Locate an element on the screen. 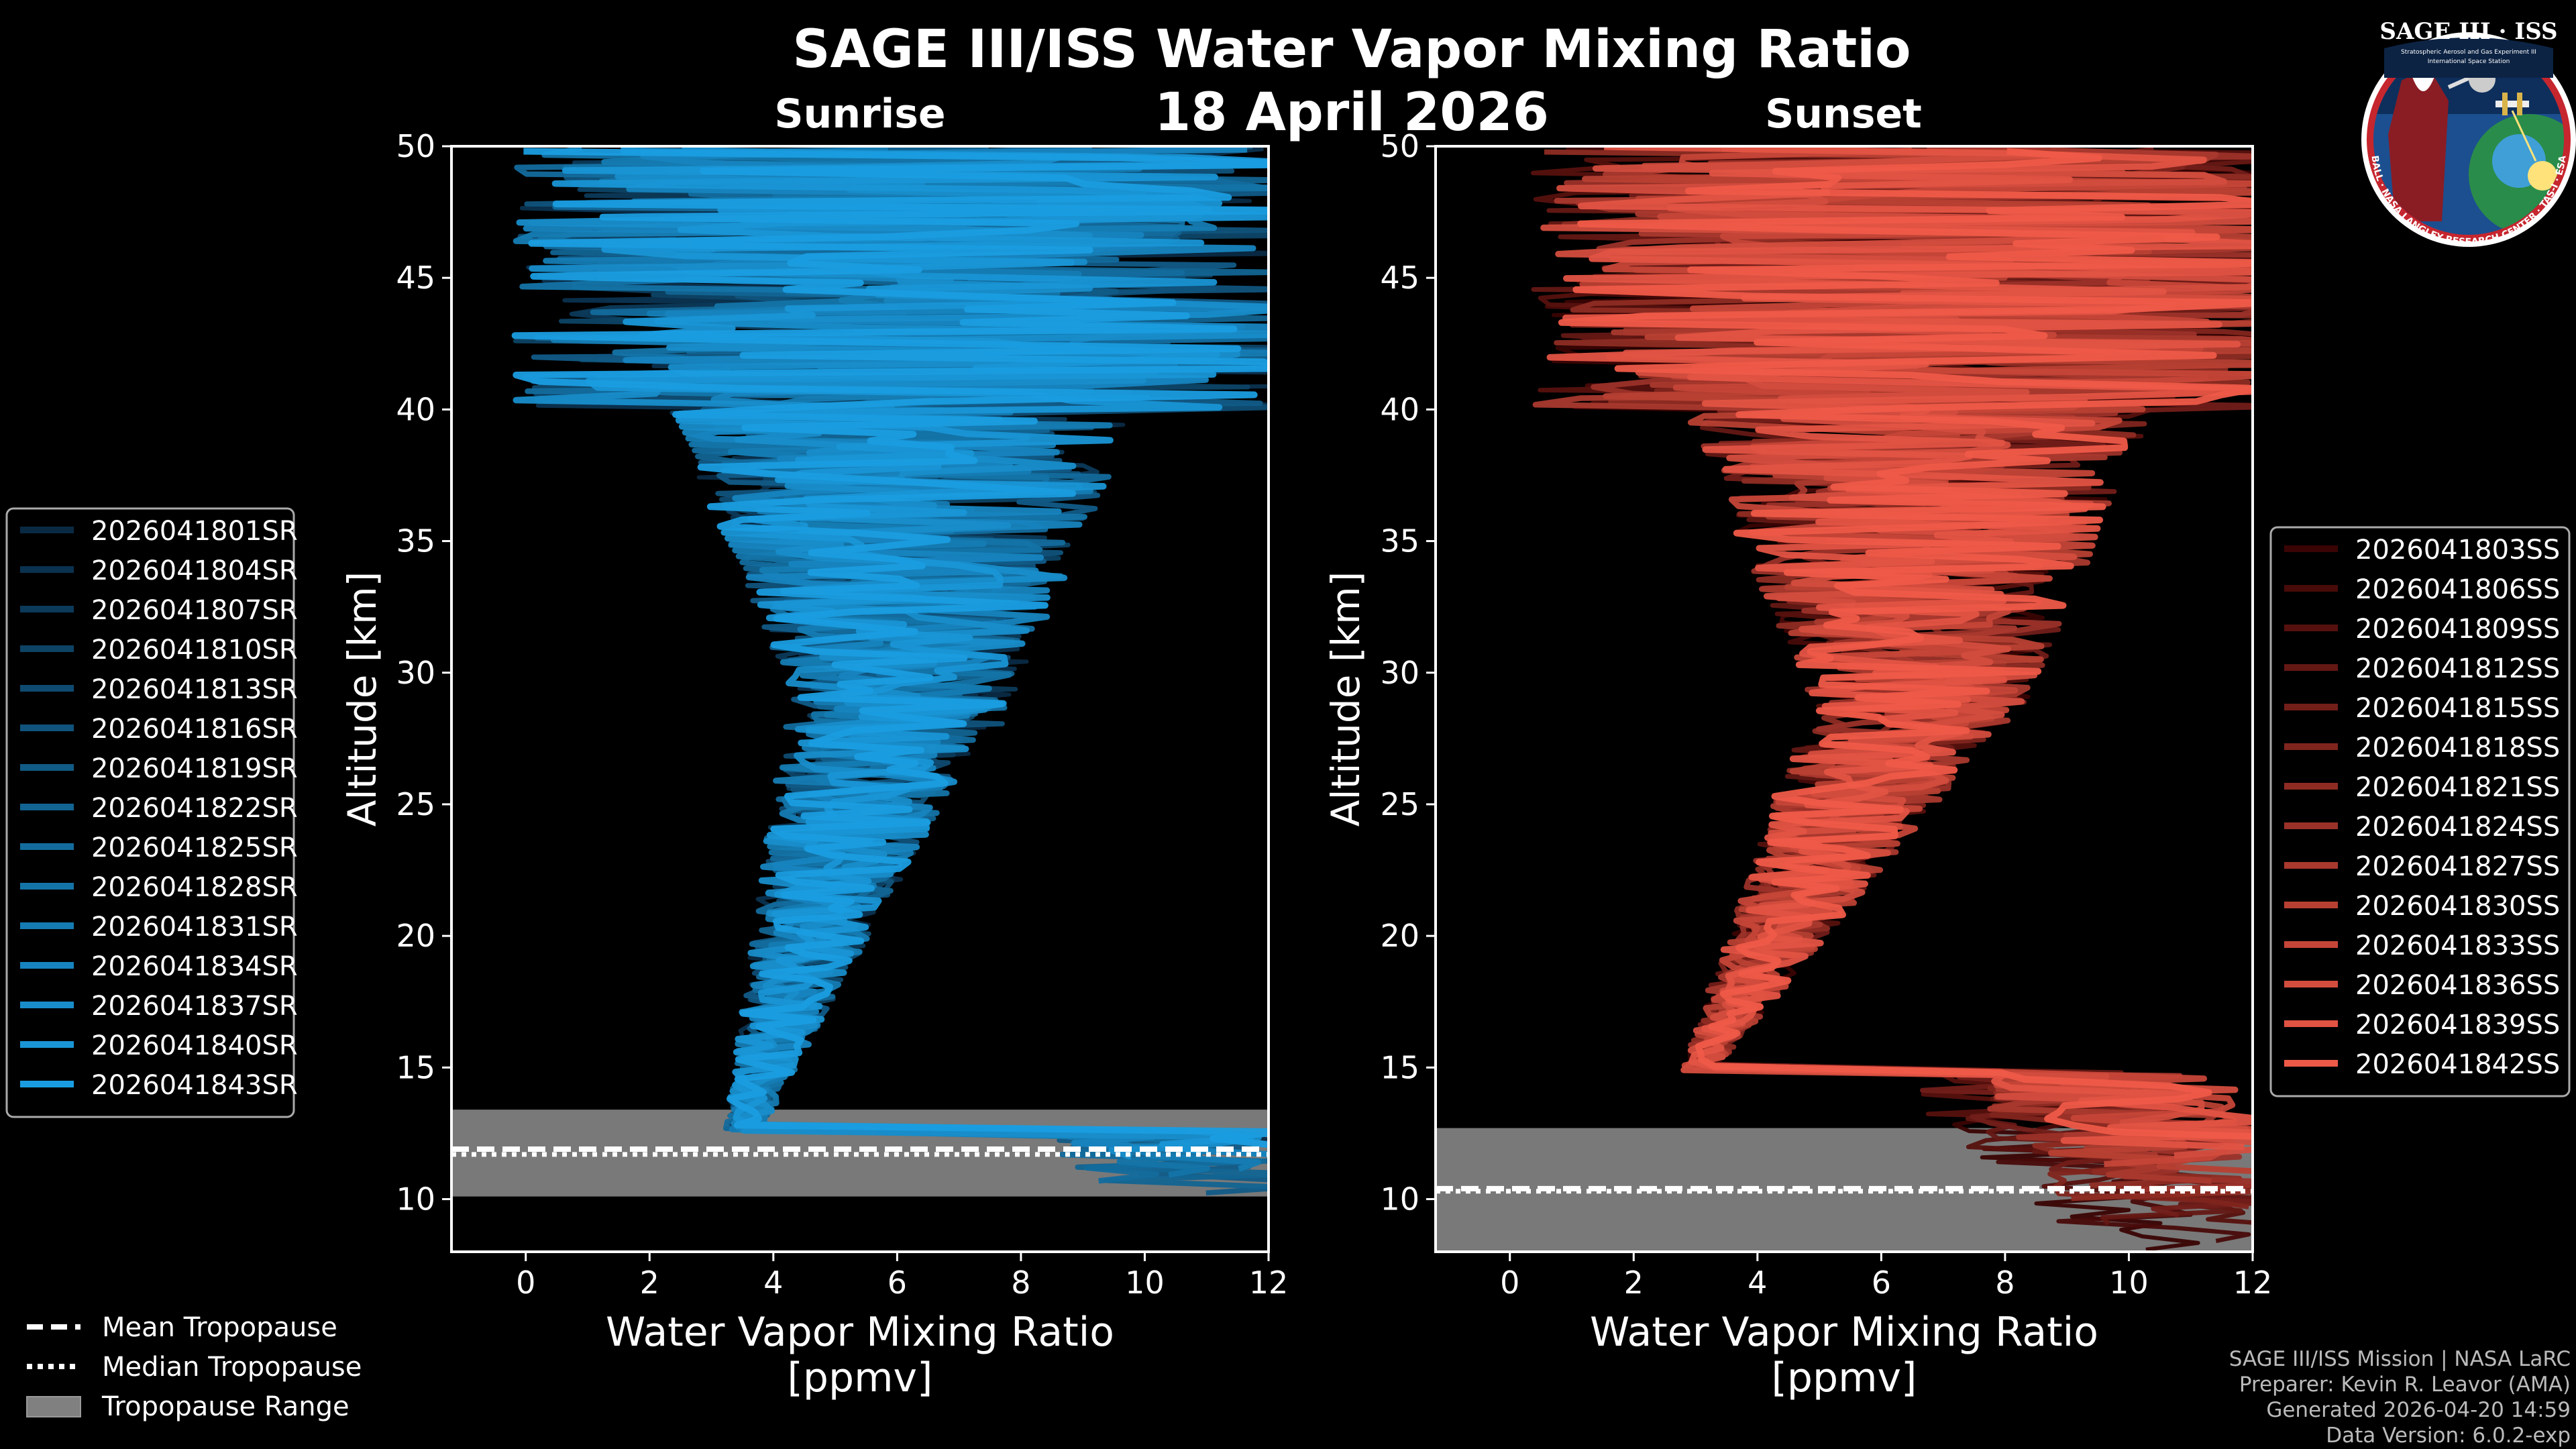  sunrise-y-axis-label: Altitude [km] is located at coordinates (362, 699).